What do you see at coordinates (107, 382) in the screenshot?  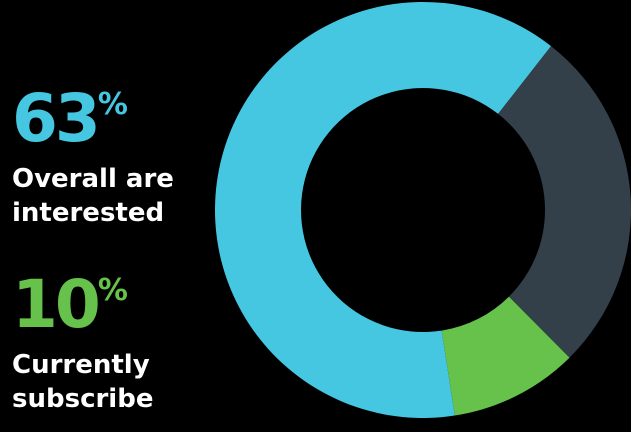 I see `stat-subscribe-label: Currently subscribe` at bounding box center [107, 382].